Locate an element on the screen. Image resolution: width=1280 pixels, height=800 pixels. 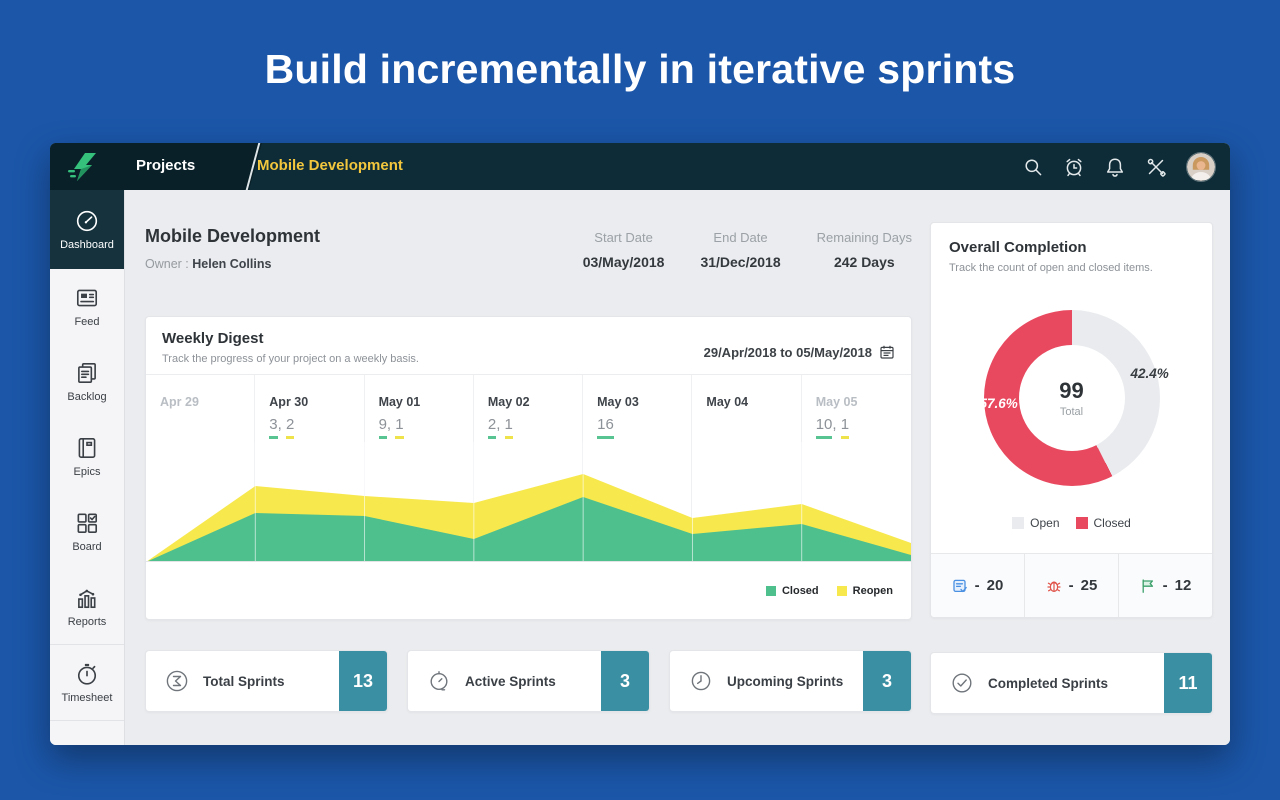
legend-item-reopen: Reopen is located at coordinates (864, 590).